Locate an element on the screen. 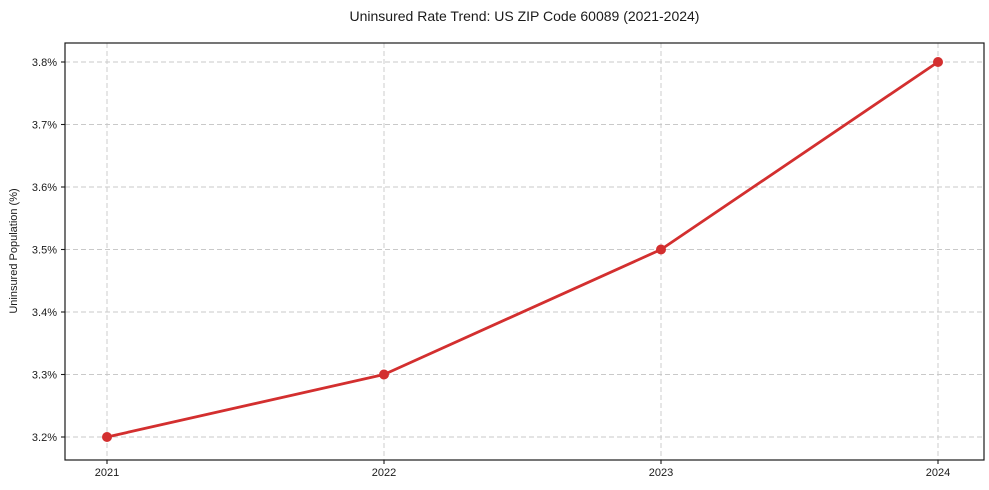 Image resolution: width=989 pixels, height=490 pixels. x-tick-label: 2022 is located at coordinates (384, 473).